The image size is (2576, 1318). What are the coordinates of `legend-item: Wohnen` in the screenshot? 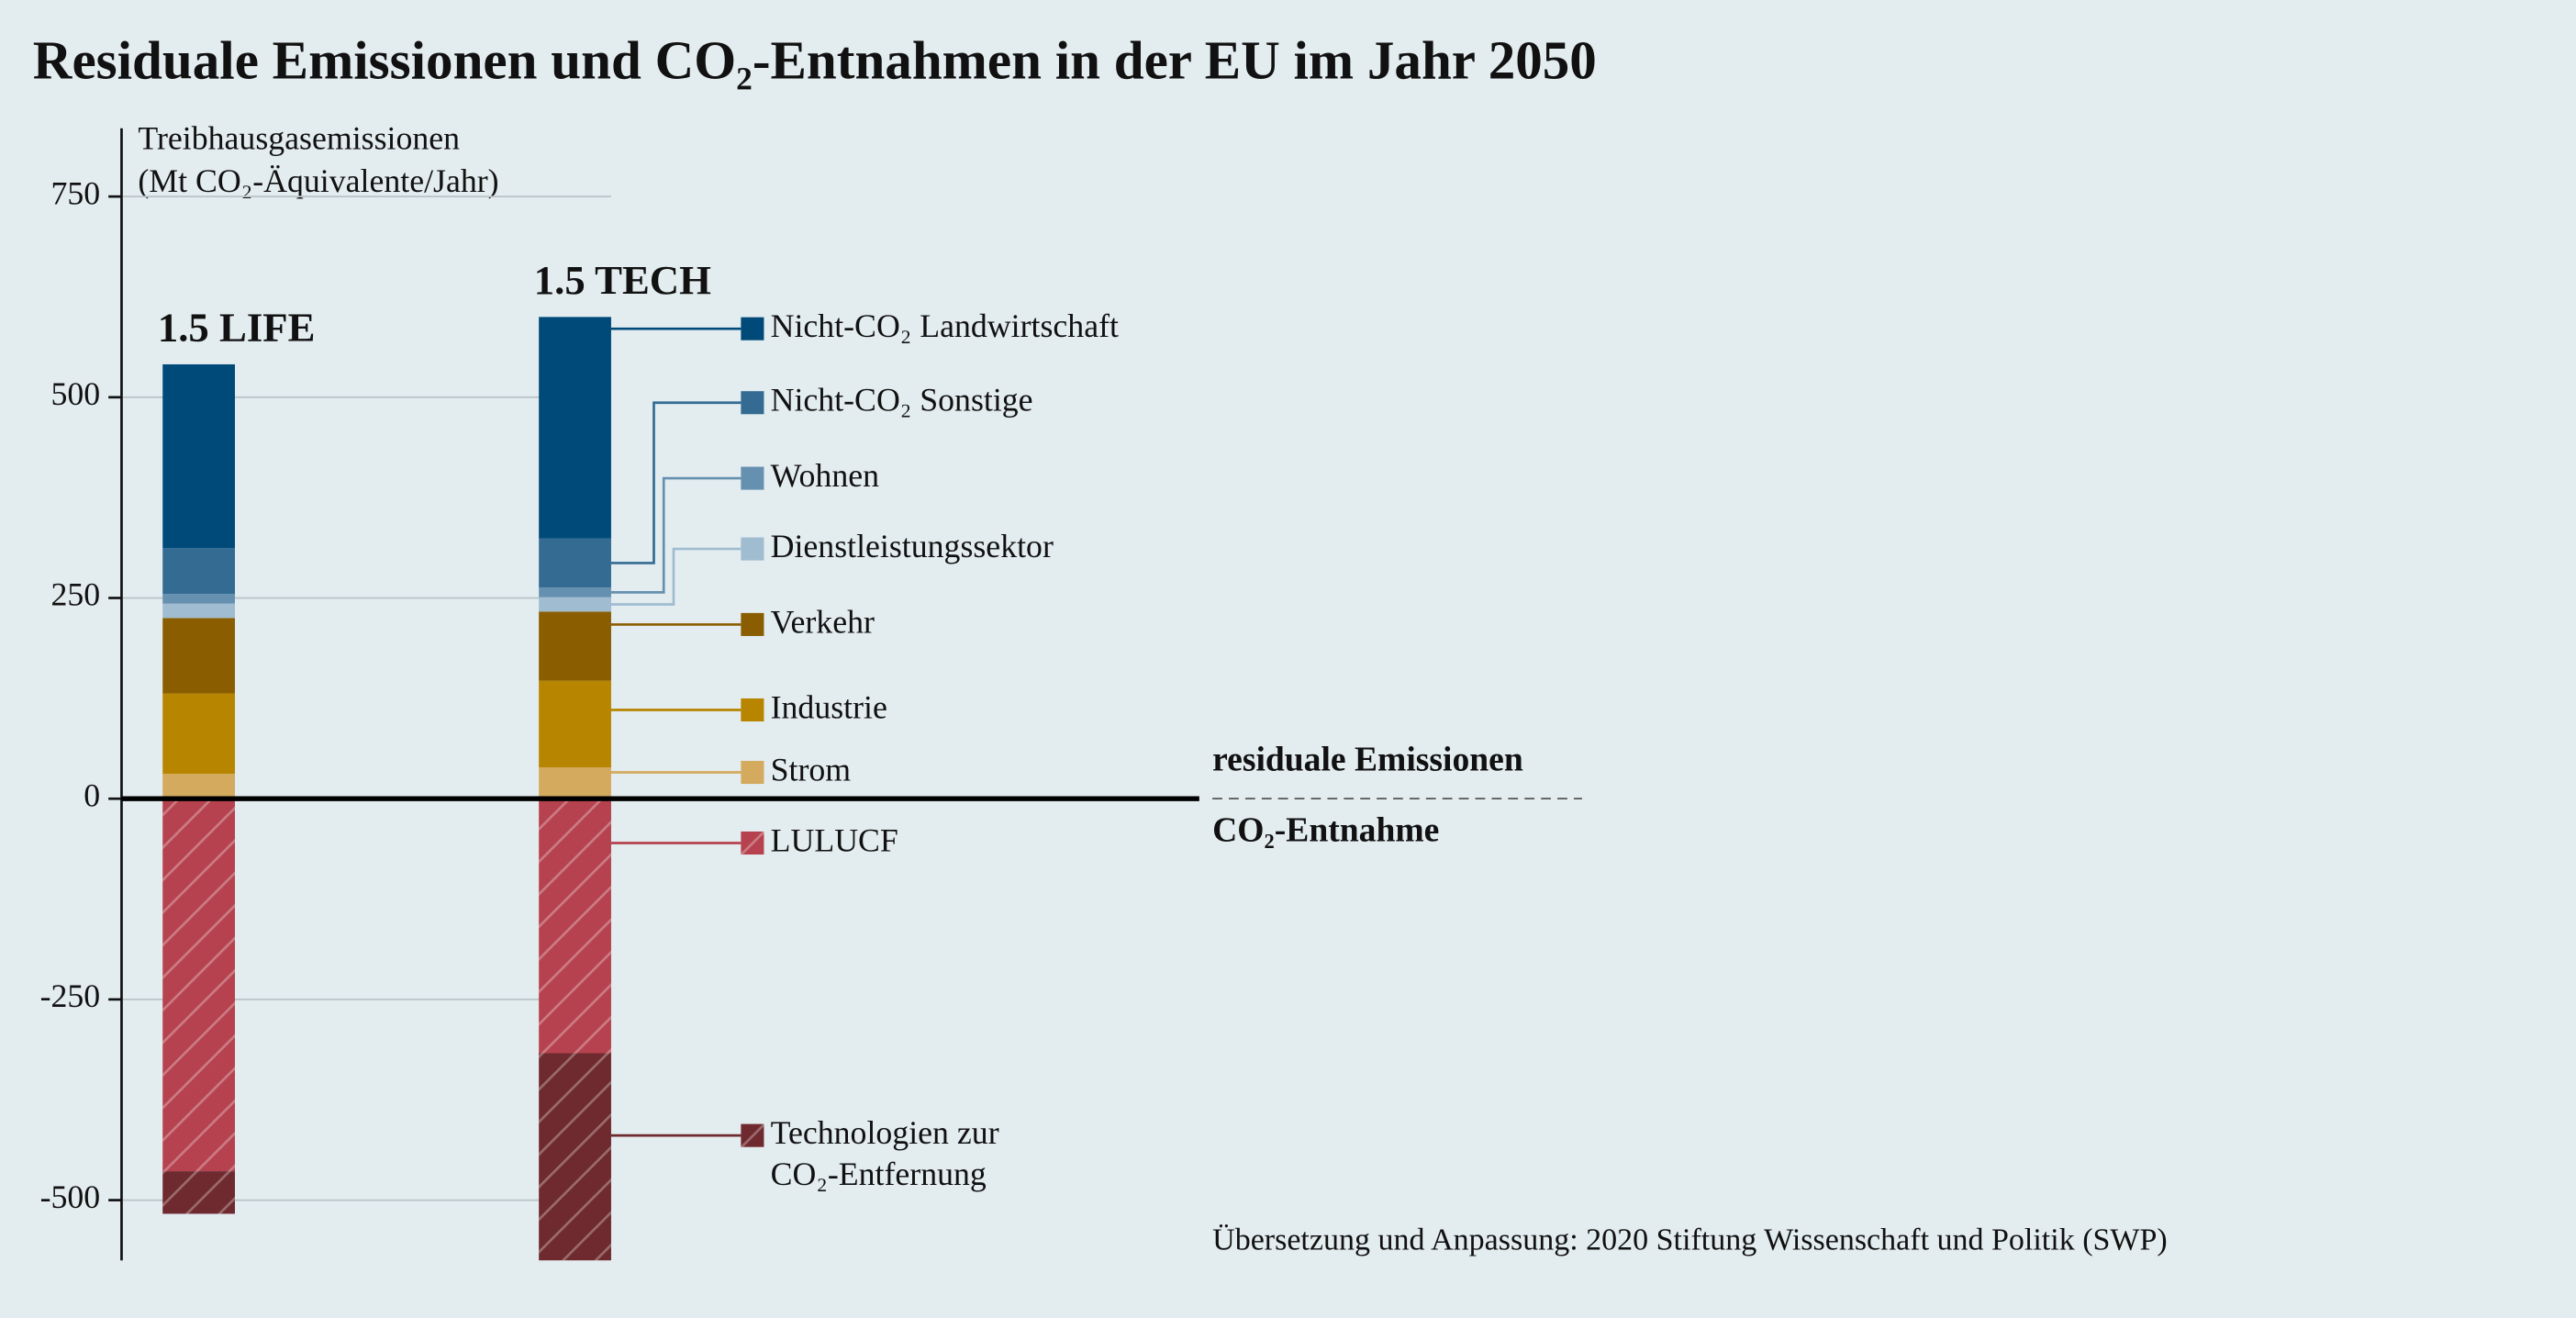 It's located at (825, 476).